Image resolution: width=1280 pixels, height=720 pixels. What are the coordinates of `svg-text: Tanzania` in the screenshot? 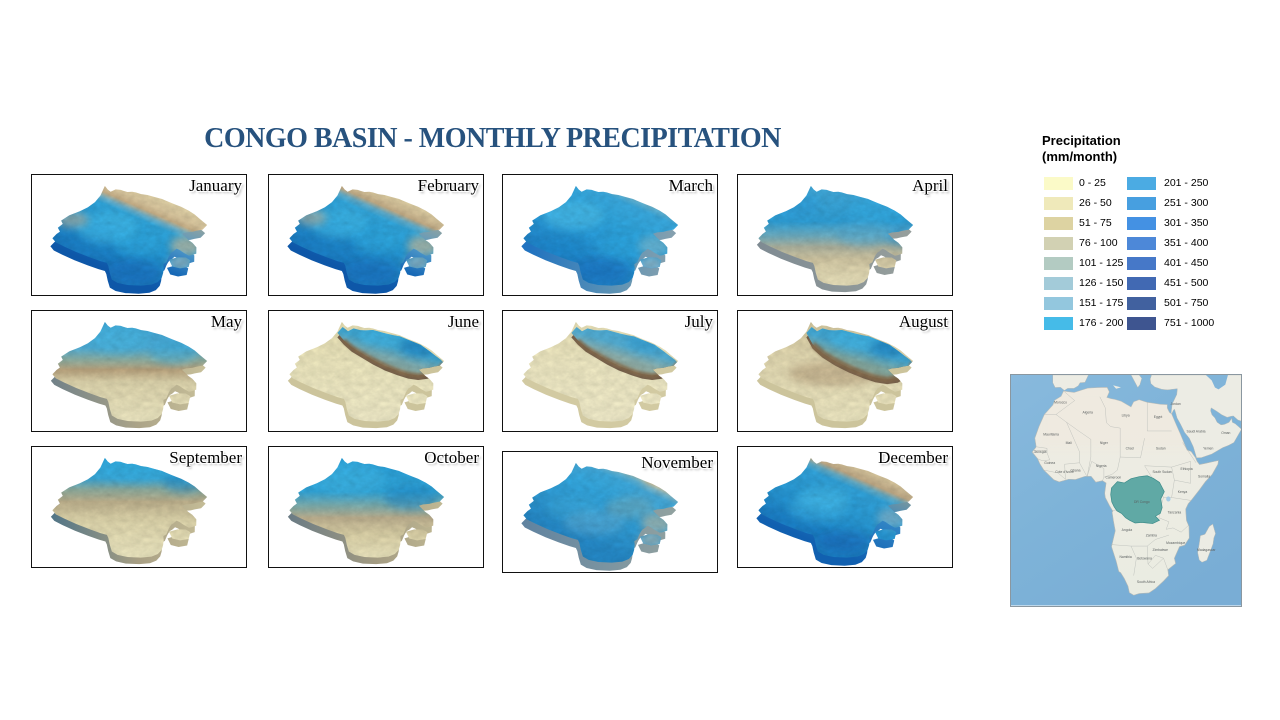 It's located at (1174, 512).